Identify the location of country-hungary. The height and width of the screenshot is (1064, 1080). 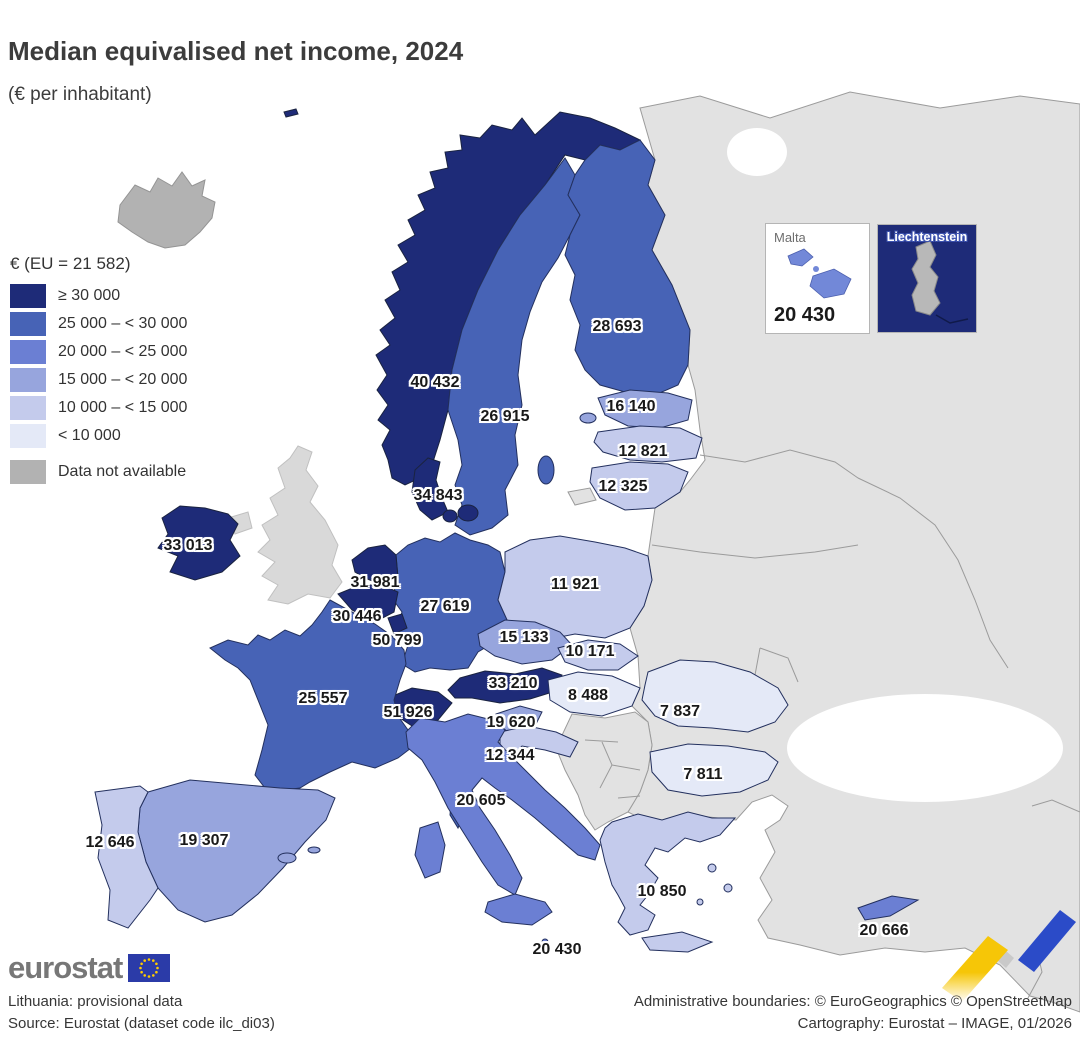
(594, 694).